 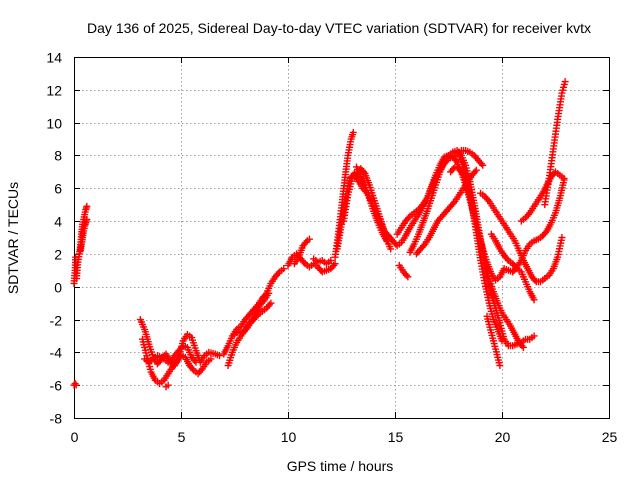 I want to click on series-arc-a, so click(x=75, y=384).